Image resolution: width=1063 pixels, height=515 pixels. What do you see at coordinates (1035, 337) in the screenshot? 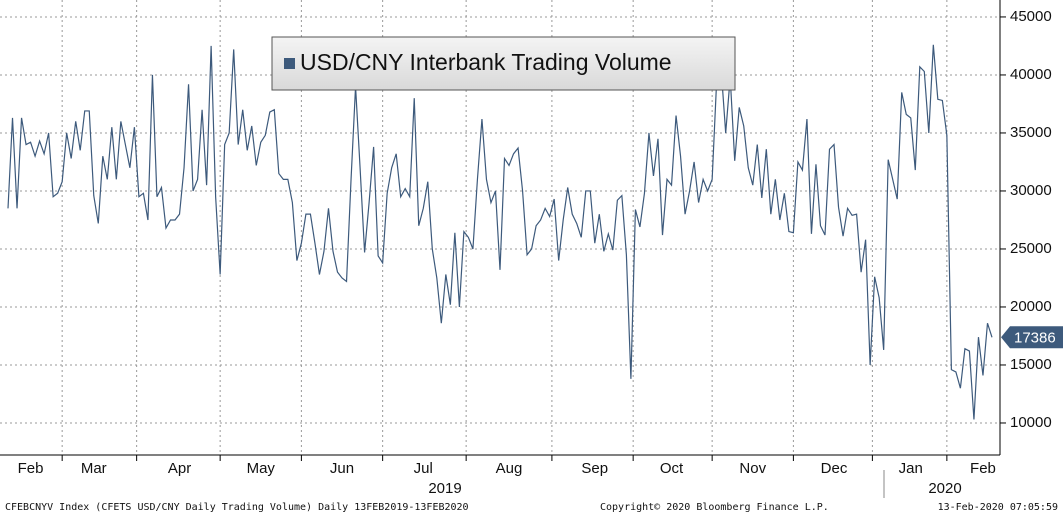
I see `last-value-label: 17386` at bounding box center [1035, 337].